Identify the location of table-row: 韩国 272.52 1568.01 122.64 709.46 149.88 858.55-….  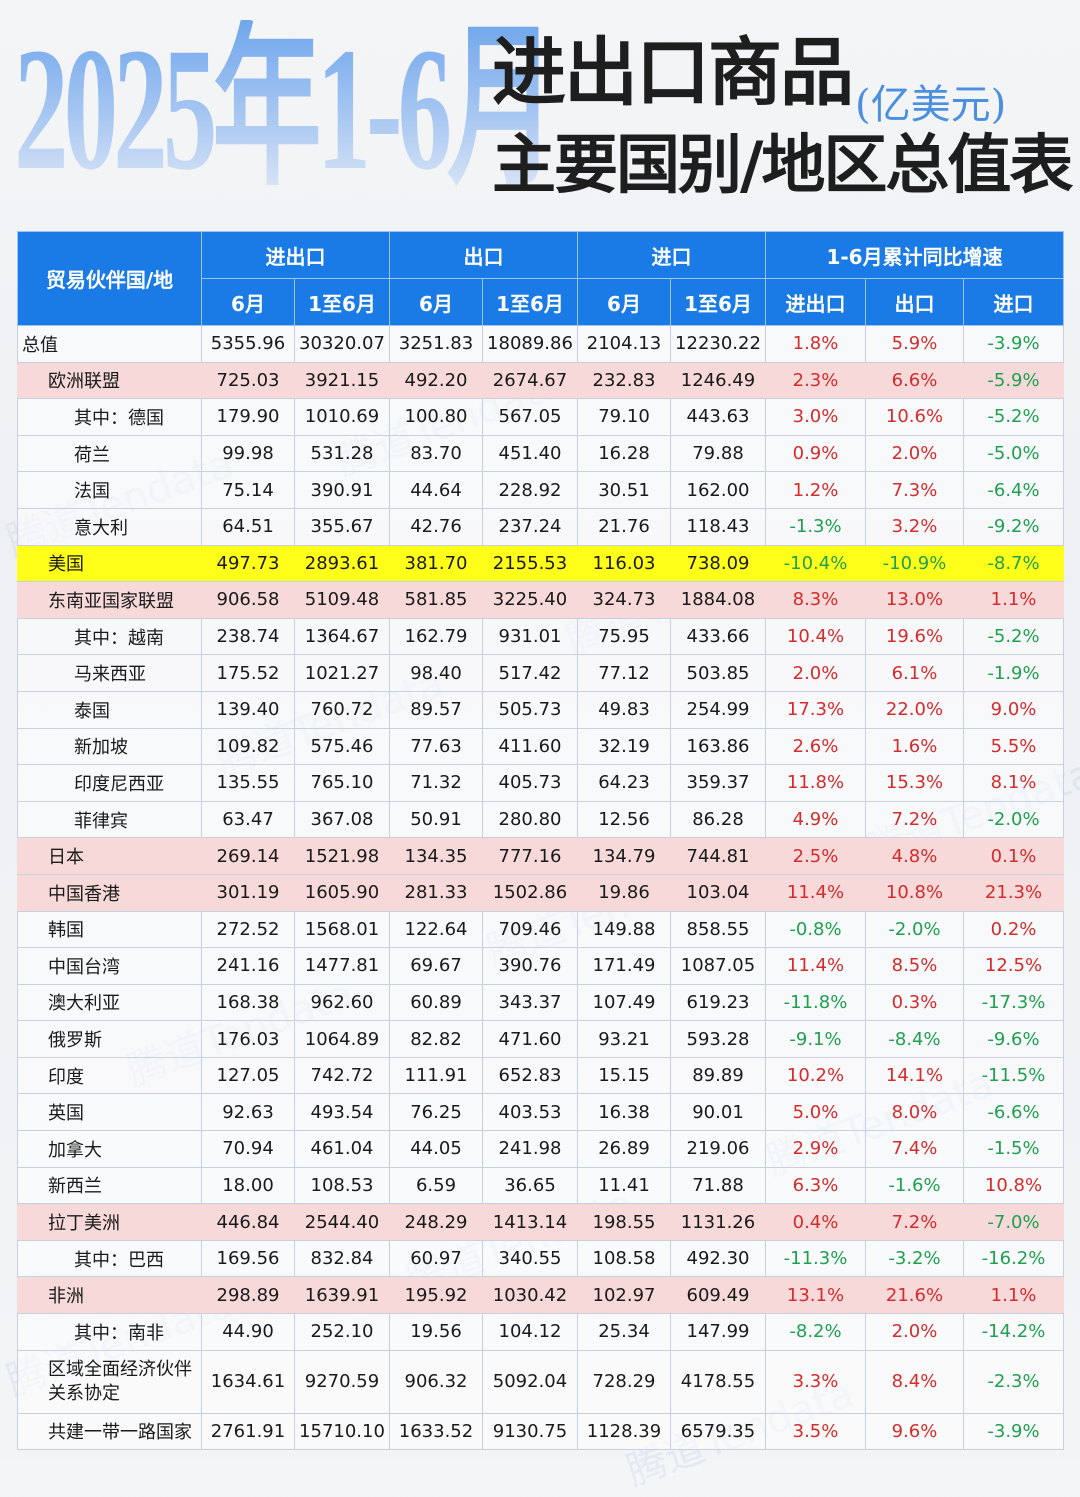
(541, 929).